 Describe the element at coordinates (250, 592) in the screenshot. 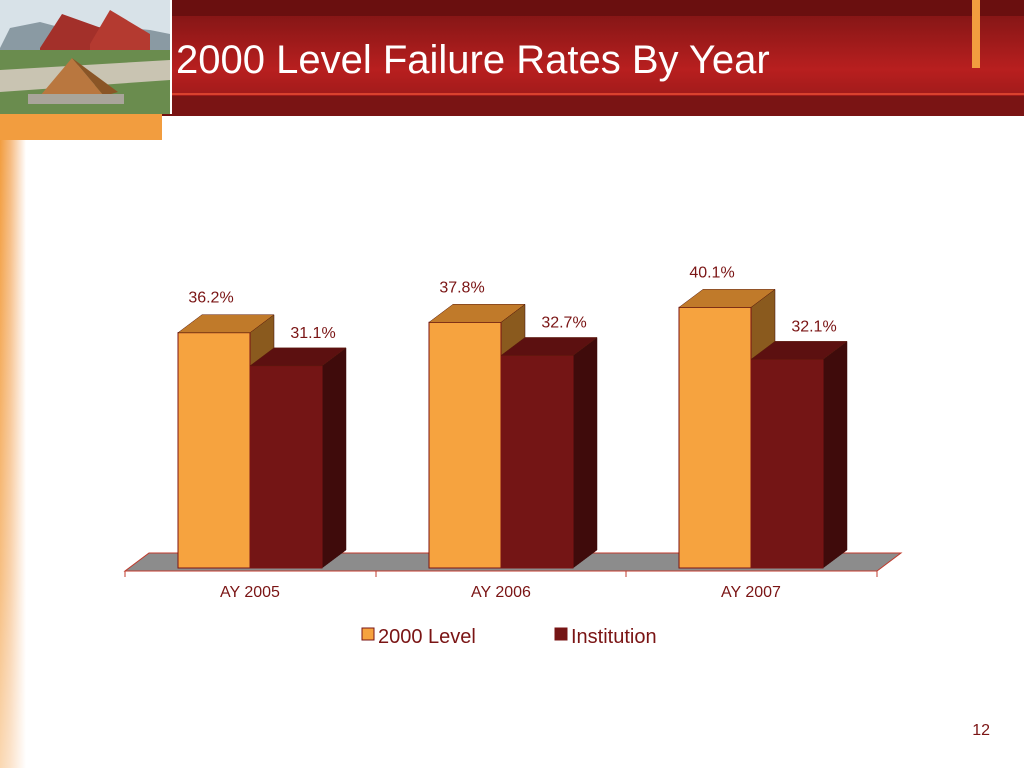

I see `x-tick-label: AY 2005` at that location.